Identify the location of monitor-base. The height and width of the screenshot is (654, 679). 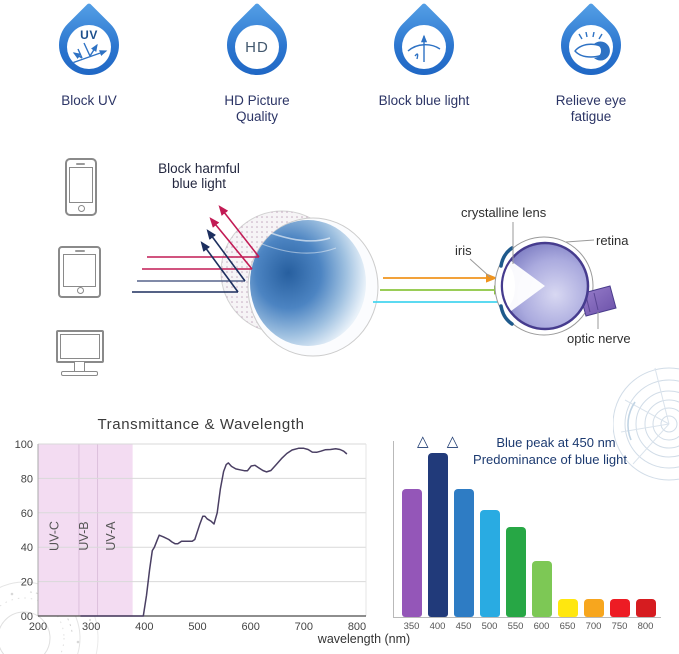
(79, 373).